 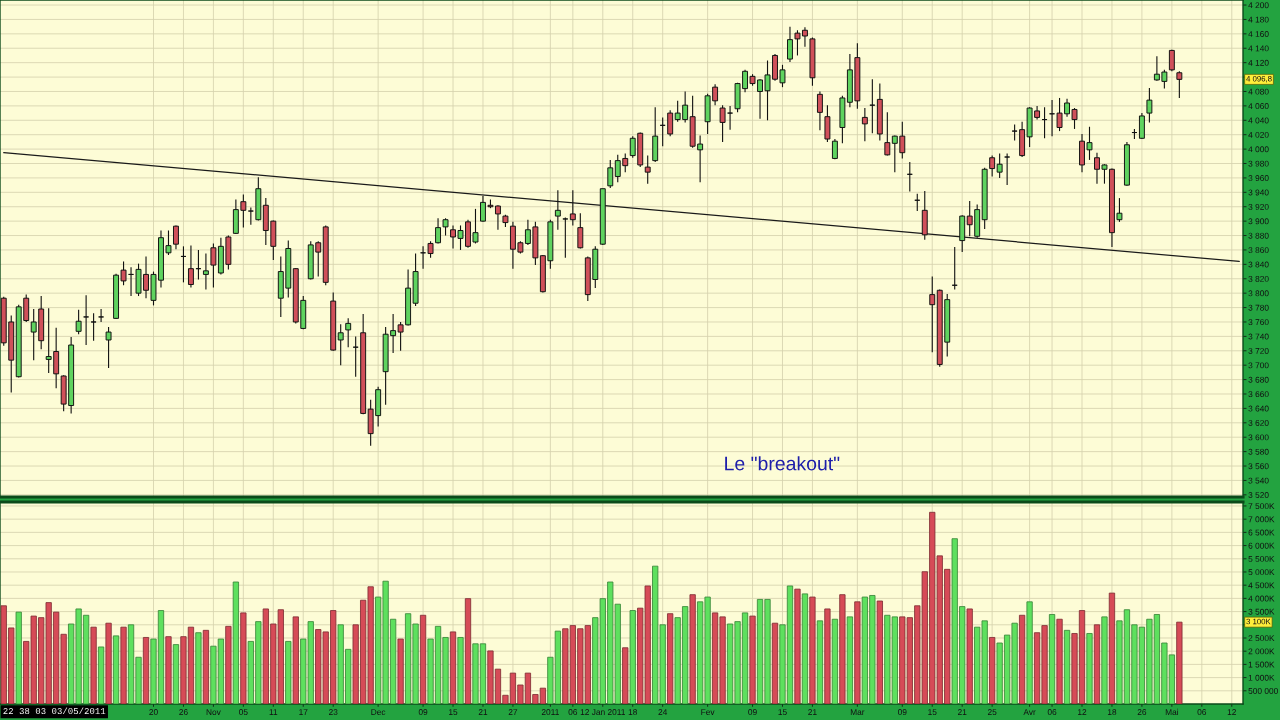 What do you see at coordinates (1258, 163) in the screenshot?
I see `y-tick-label: 3 980` at bounding box center [1258, 163].